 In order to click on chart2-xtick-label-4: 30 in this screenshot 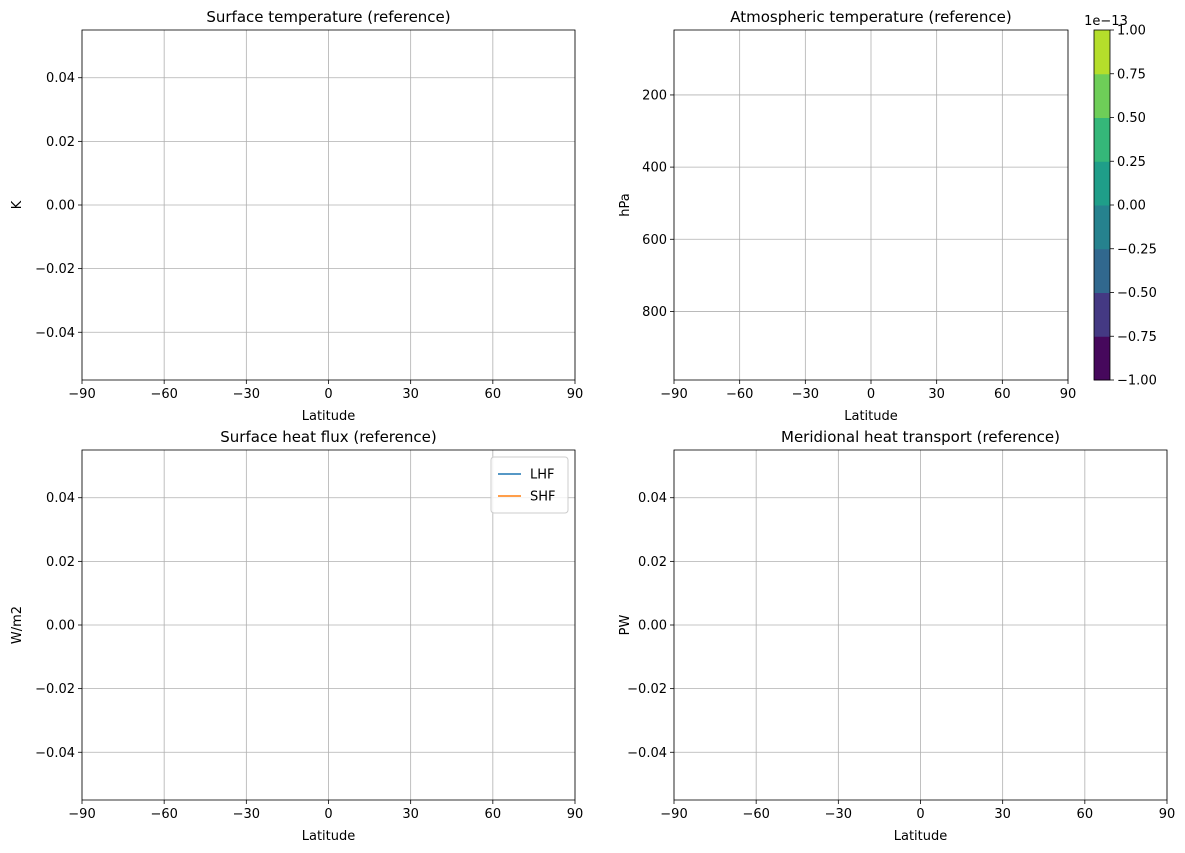, I will do `click(936, 394)`.